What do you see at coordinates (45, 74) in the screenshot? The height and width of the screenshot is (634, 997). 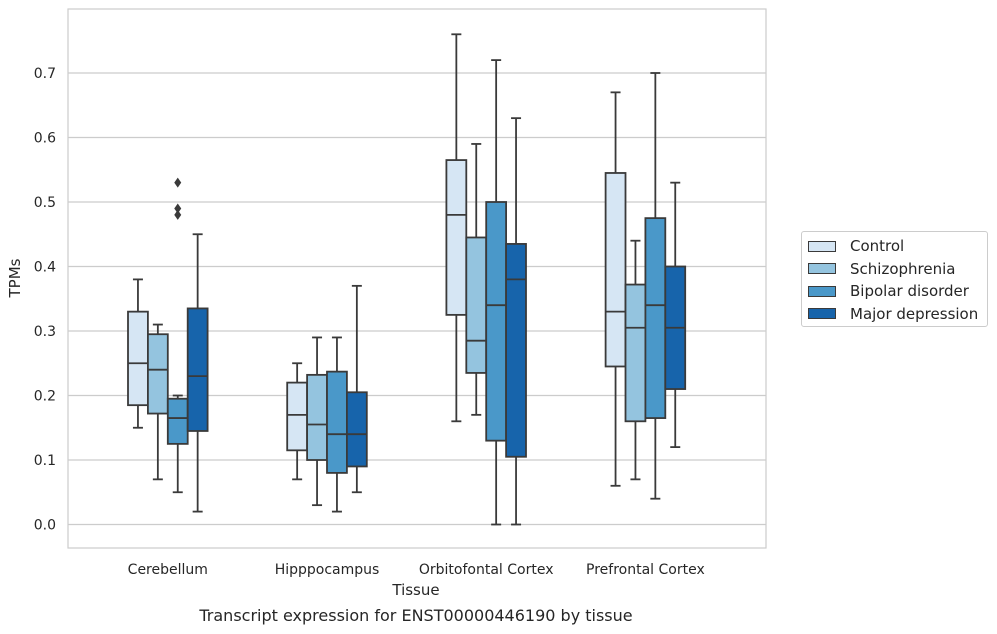 I see `y-tick-label: 0.7` at bounding box center [45, 74].